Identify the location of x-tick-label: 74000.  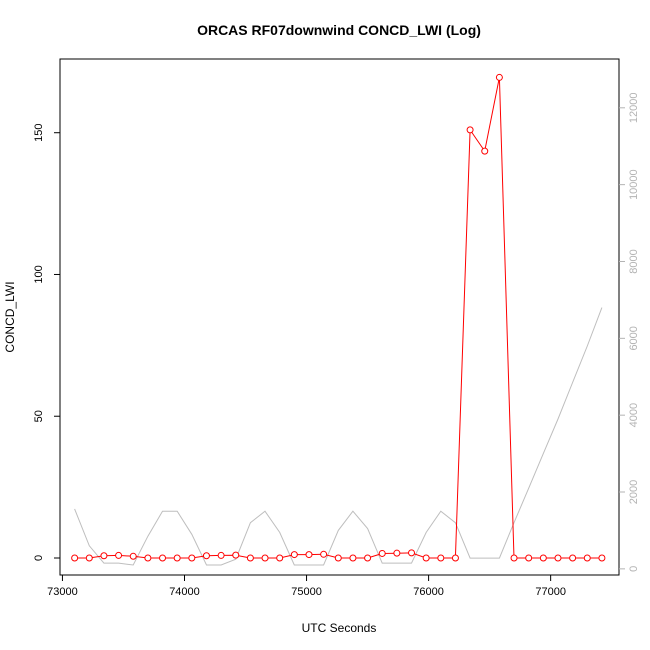
(184, 592).